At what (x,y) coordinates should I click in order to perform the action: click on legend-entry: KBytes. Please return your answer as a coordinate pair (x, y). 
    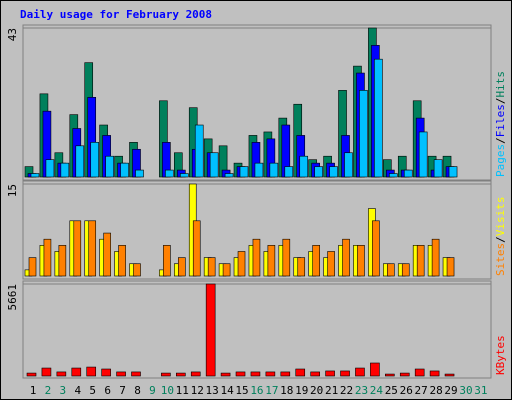
    Looking at the image, I should click on (500, 355).